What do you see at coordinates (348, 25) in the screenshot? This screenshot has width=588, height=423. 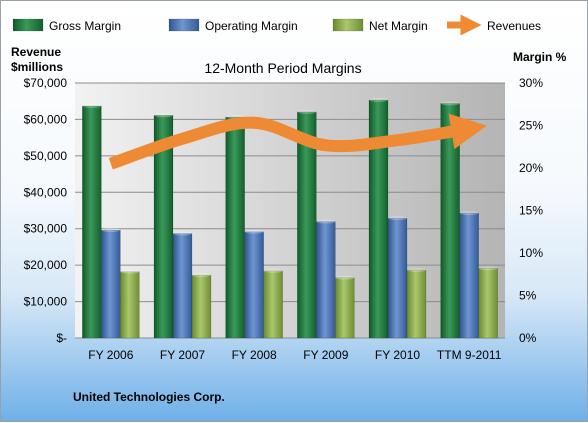 I see `legend-net-margin-swatch` at bounding box center [348, 25].